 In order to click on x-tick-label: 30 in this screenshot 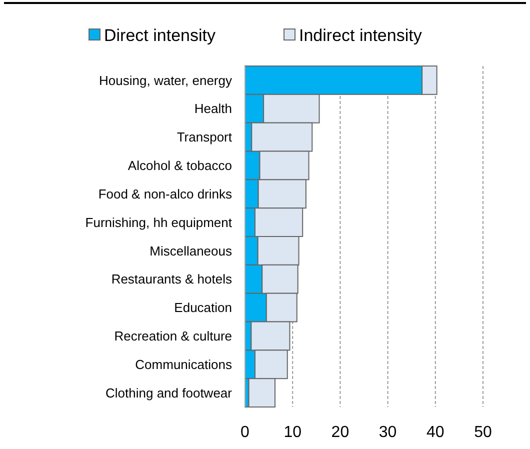, I will do `click(387, 432)`.